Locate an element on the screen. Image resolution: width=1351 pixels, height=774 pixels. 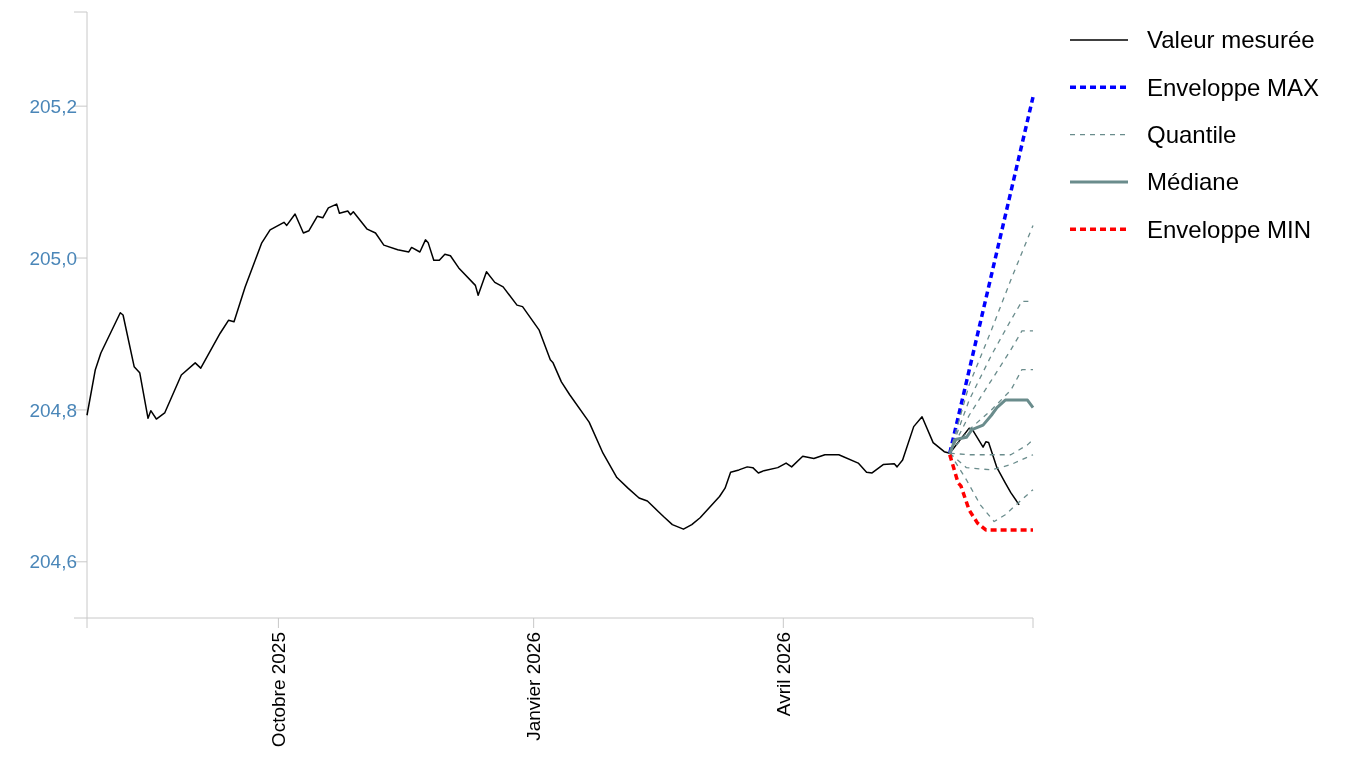
legend-label: Quantile is located at coordinates (1192, 134).